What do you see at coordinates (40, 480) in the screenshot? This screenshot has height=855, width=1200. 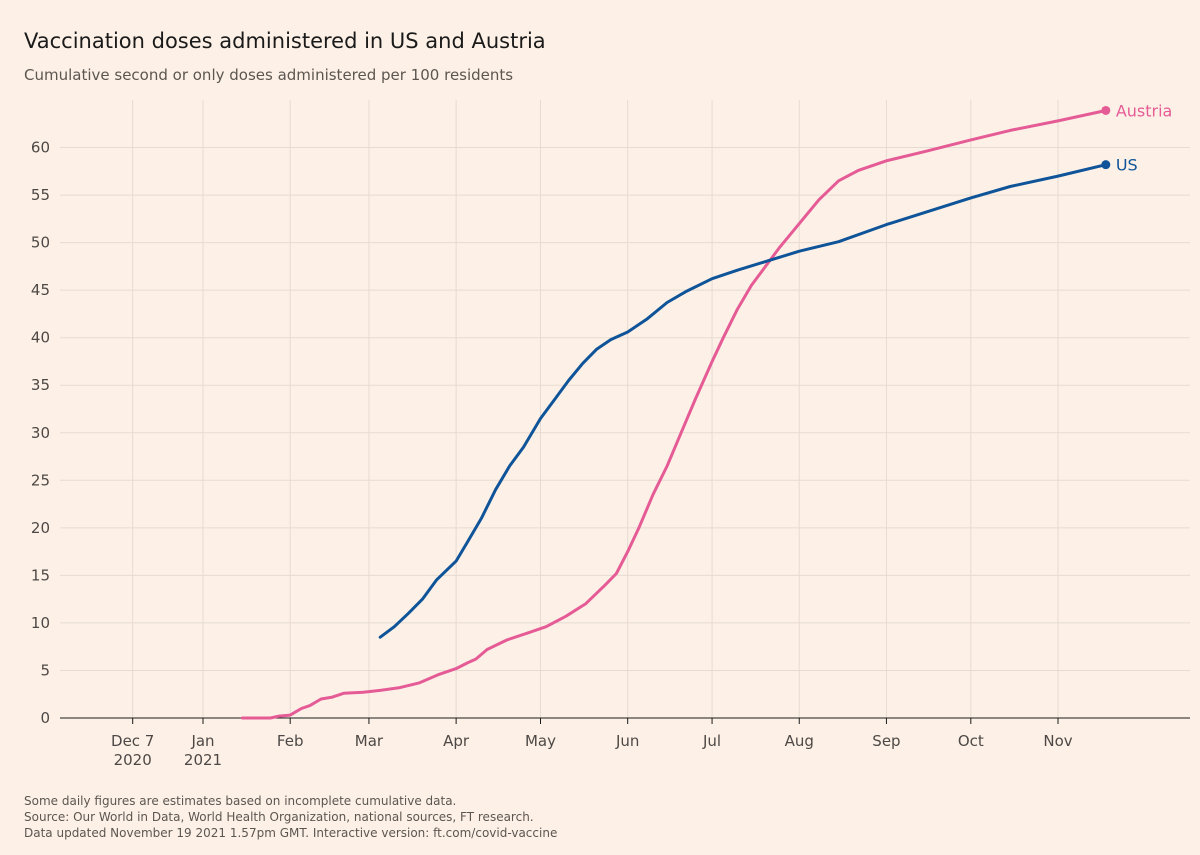 I see `y-tick-label: 25` at bounding box center [40, 480].